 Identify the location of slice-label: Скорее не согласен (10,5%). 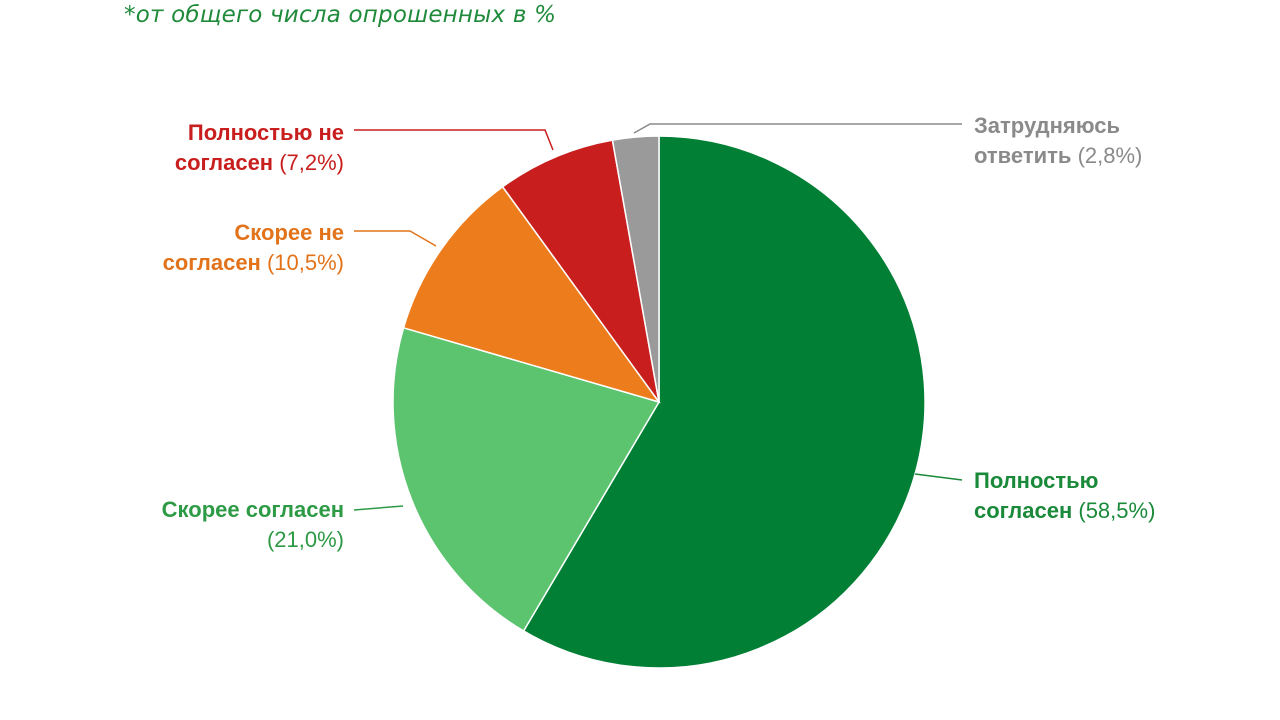
(253, 247).